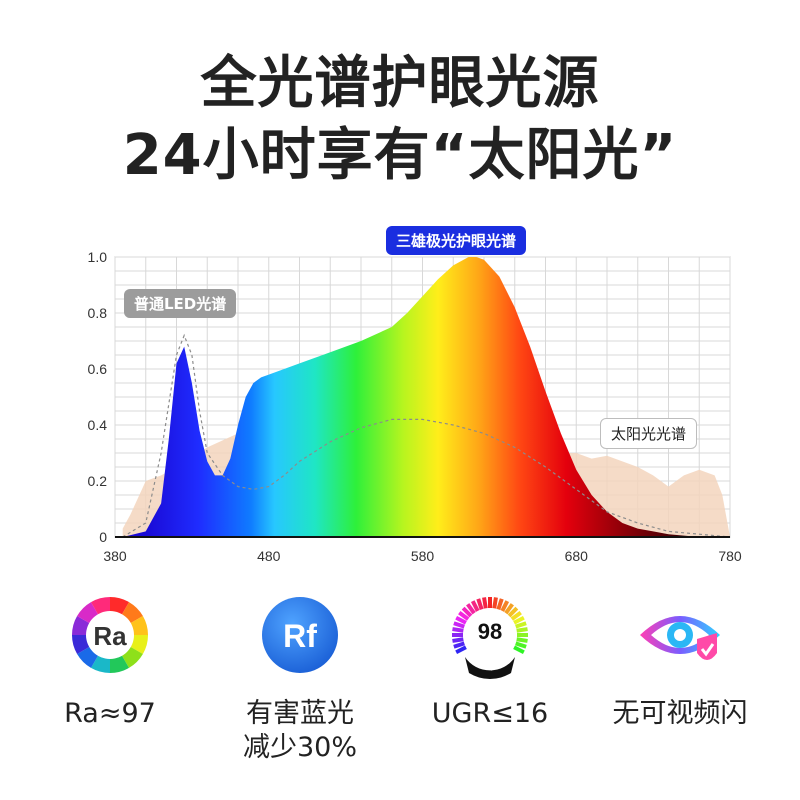  I want to click on y-tick-label: 1.0, so click(98, 257).